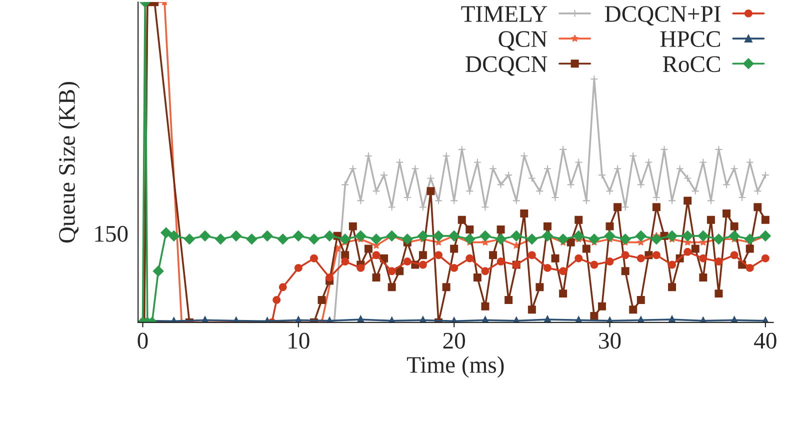 The width and height of the screenshot is (789, 427). Describe the element at coordinates (765, 340) in the screenshot. I see `x-tick-label: 40` at that location.